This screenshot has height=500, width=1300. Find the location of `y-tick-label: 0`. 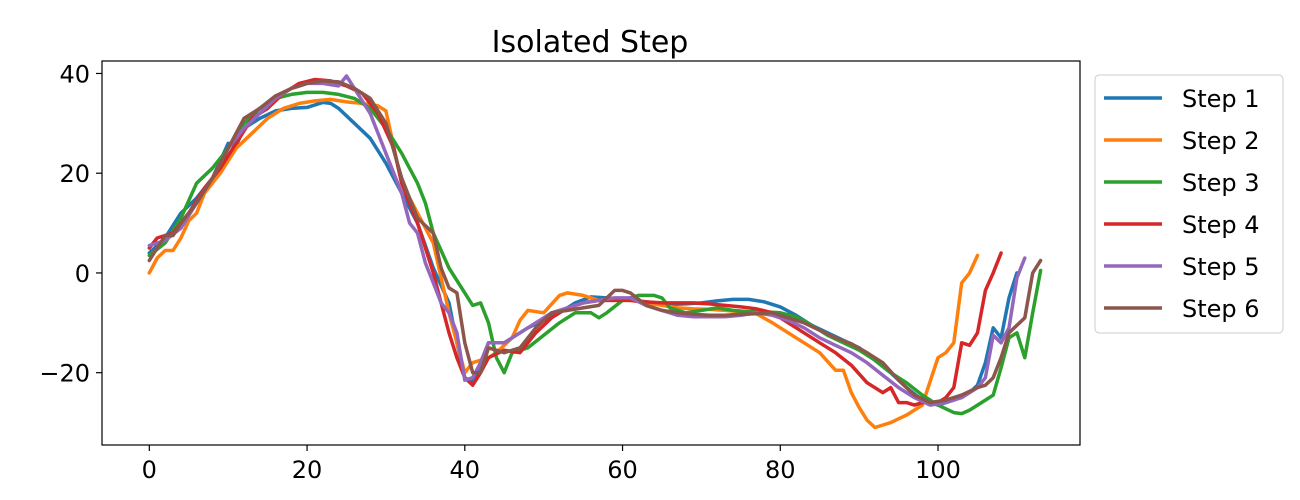

y-tick-label: 0 is located at coordinates (82, 274).